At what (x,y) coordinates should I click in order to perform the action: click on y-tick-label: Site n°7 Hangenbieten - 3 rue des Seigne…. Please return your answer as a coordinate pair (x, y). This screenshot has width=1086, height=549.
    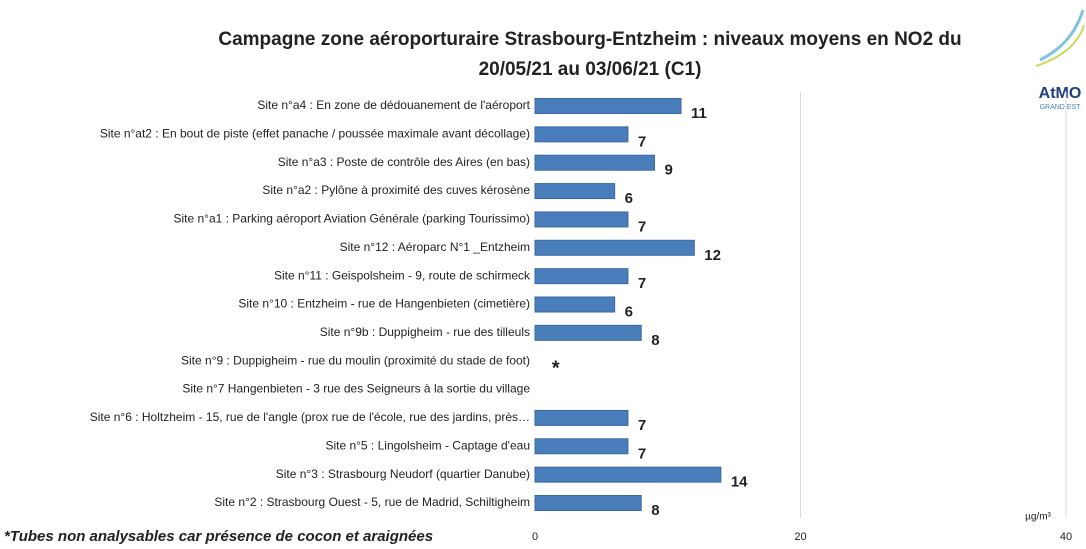
    Looking at the image, I should click on (356, 389).